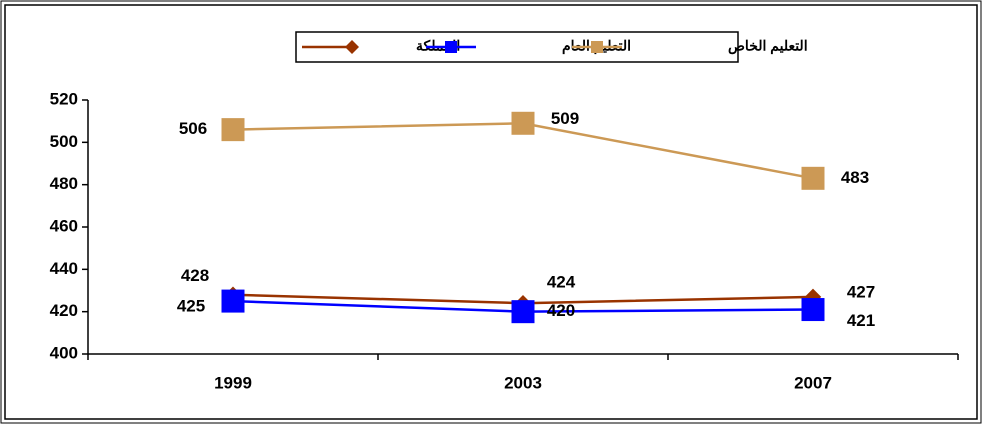  Describe the element at coordinates (64, 183) in the screenshot. I see `y-tick-label: 480` at that location.